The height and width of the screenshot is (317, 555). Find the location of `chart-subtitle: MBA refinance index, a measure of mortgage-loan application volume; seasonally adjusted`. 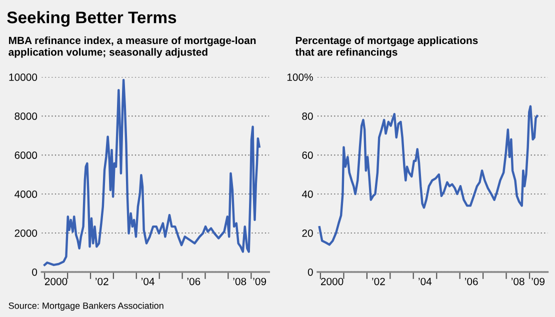

chart-subtitle: MBA refinance index, a measure of mortgage-loan application volume; seasonally adjusted is located at coordinates (132, 47).